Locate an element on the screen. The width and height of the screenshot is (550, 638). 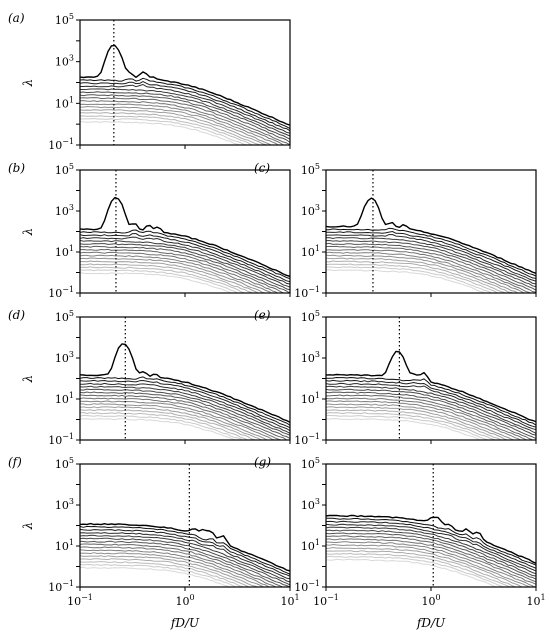
x-tick-label: 10⁻¹ is located at coordinates (80, 600).